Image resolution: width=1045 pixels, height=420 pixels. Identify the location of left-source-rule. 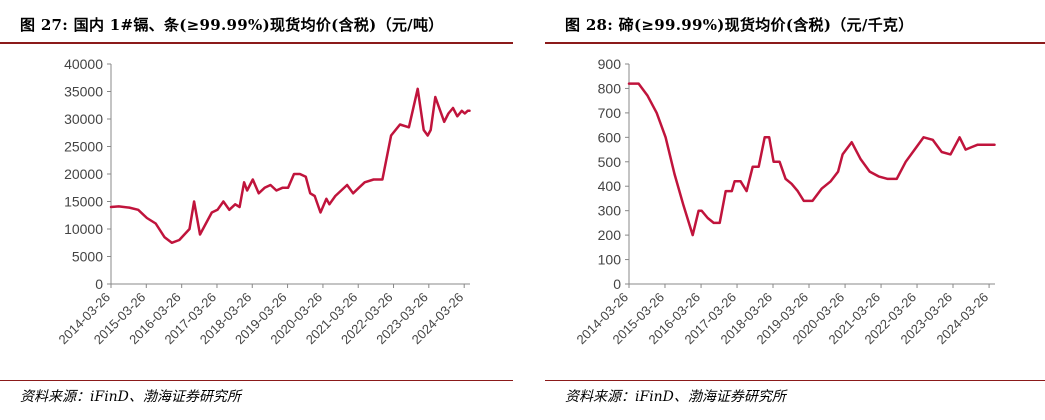
(256, 380).